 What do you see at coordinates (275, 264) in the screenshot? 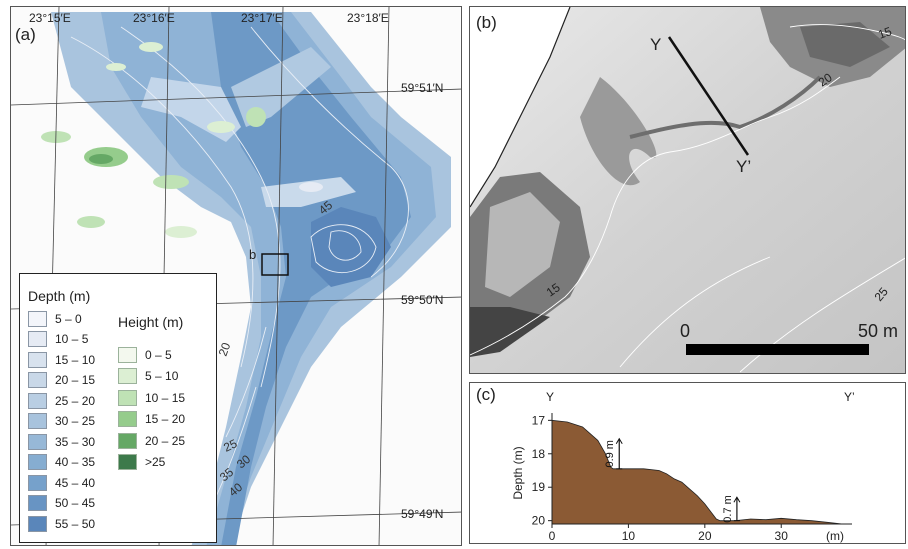
I see `site-b-box` at bounding box center [275, 264].